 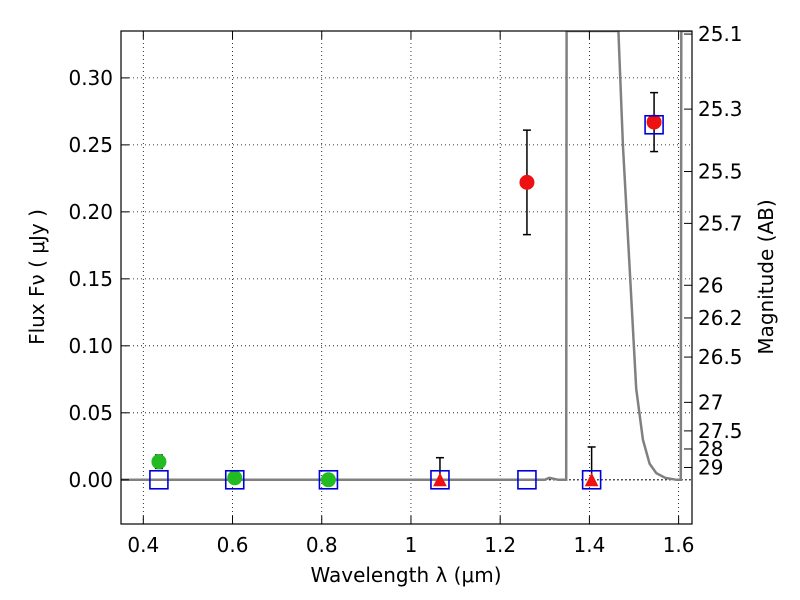 I want to click on y2-tick-label: 25.3, so click(x=720, y=109).